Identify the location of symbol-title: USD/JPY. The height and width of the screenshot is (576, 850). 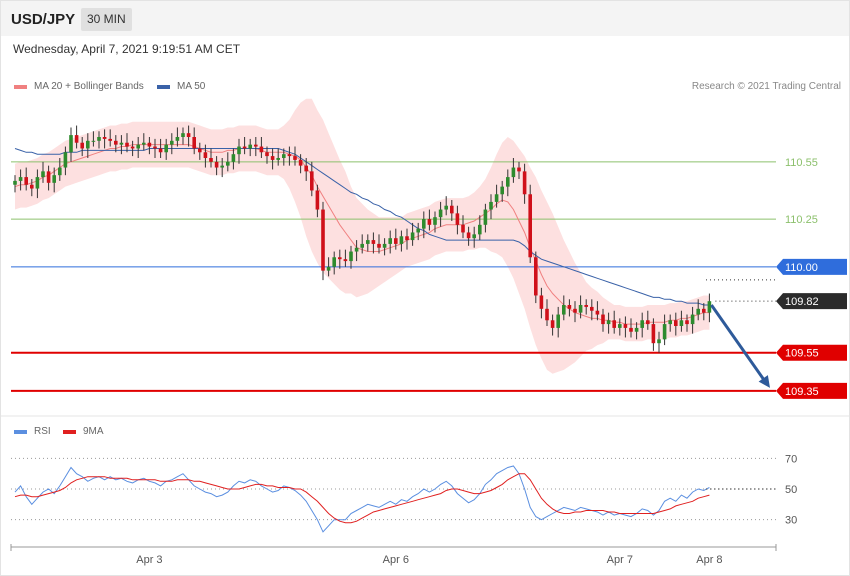
(43, 19).